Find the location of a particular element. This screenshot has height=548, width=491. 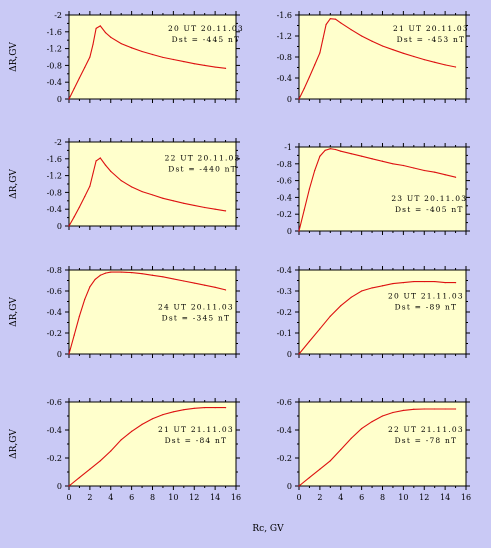

x-tick-label: 2 is located at coordinates (319, 497).